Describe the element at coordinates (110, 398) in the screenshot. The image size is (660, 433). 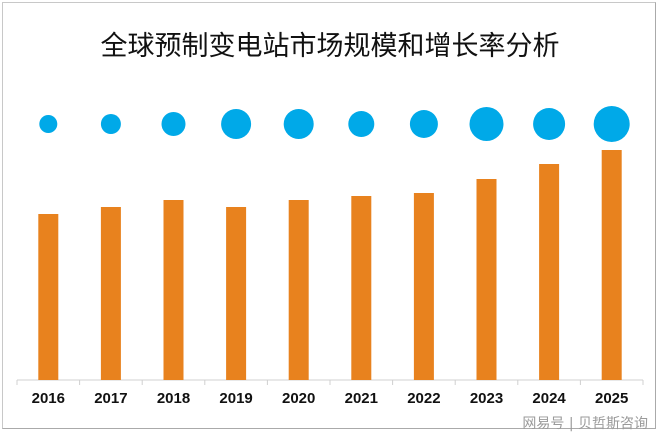
I see `x-tick-label: 2017` at that location.